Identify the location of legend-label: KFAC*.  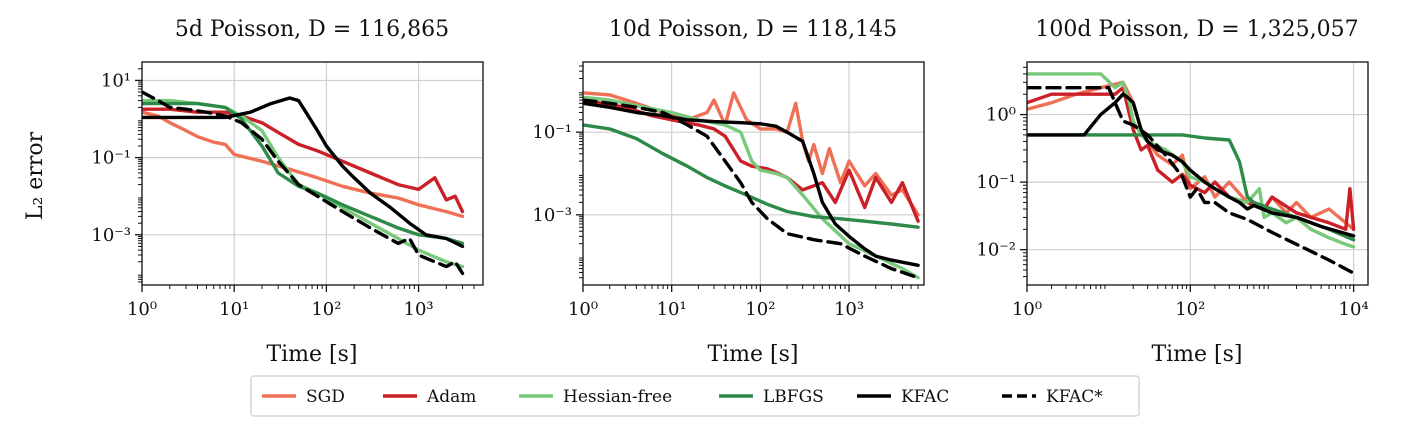
(1074, 397).